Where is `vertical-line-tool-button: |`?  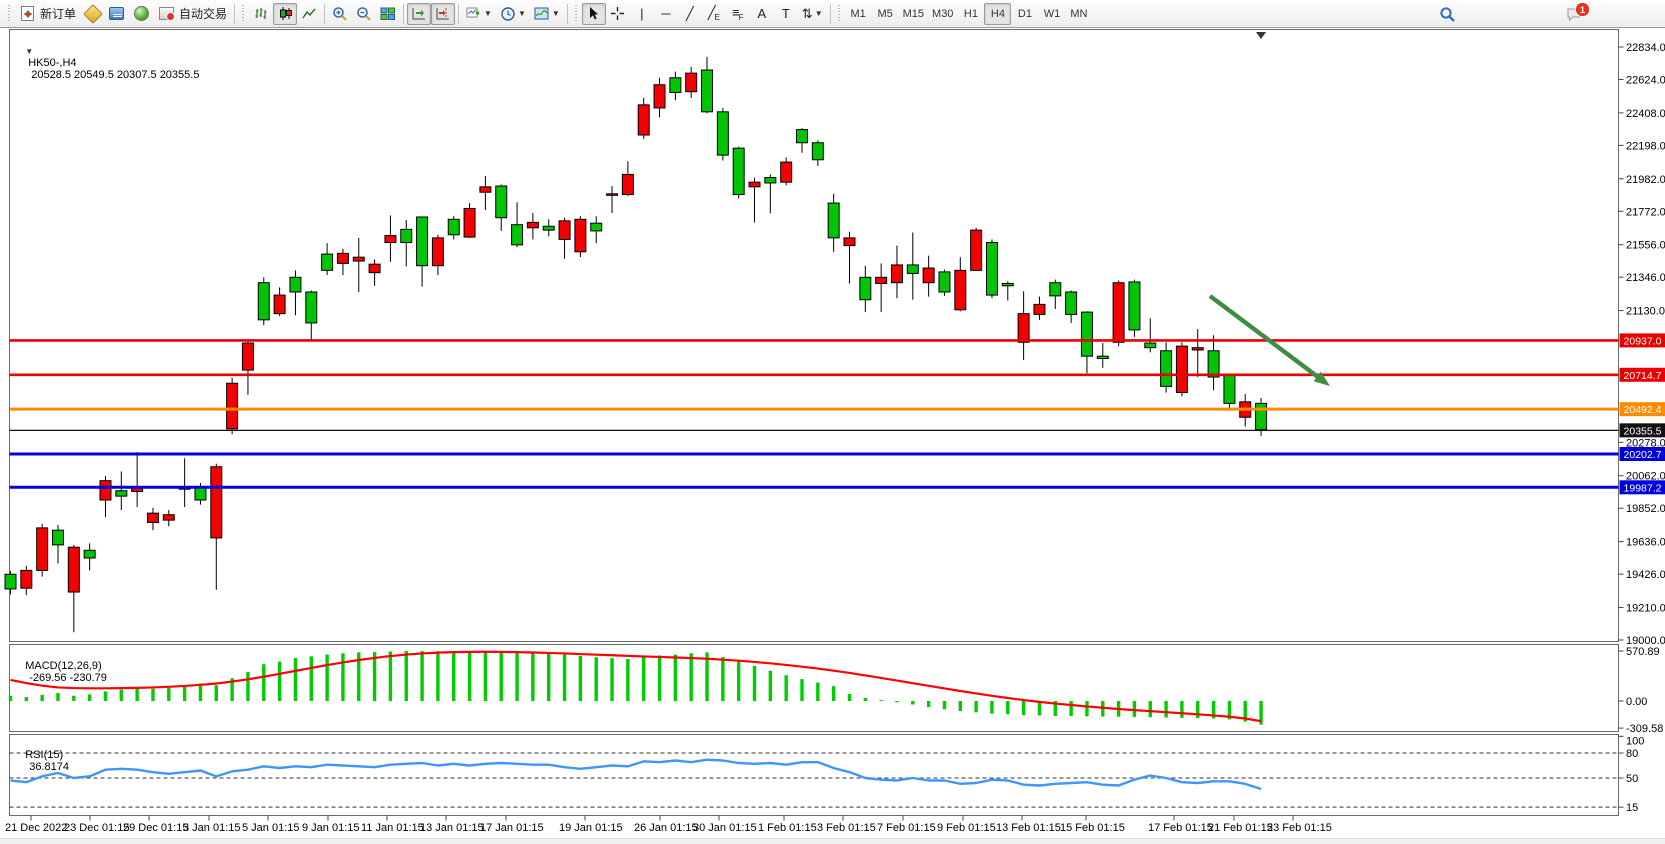 vertical-line-tool-button: | is located at coordinates (642, 14).